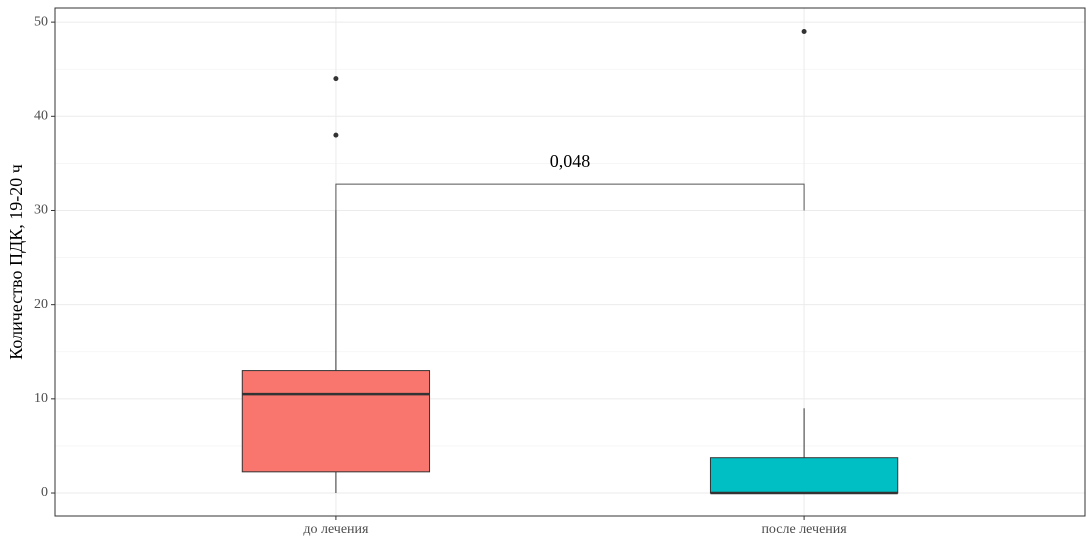  I want to click on y-tick-label: 10, so click(41, 398).